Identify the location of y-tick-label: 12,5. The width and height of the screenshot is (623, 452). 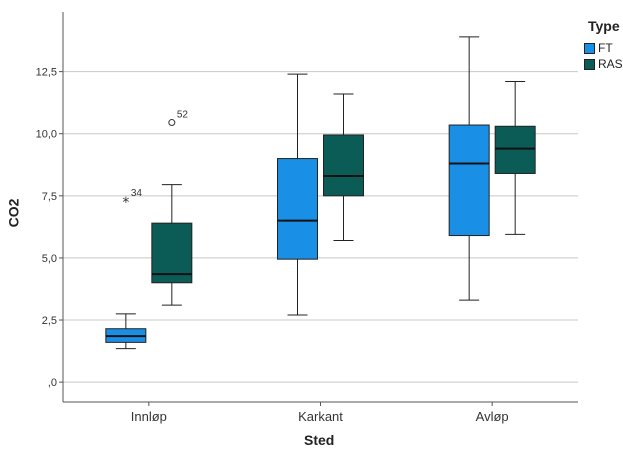
(46, 73).